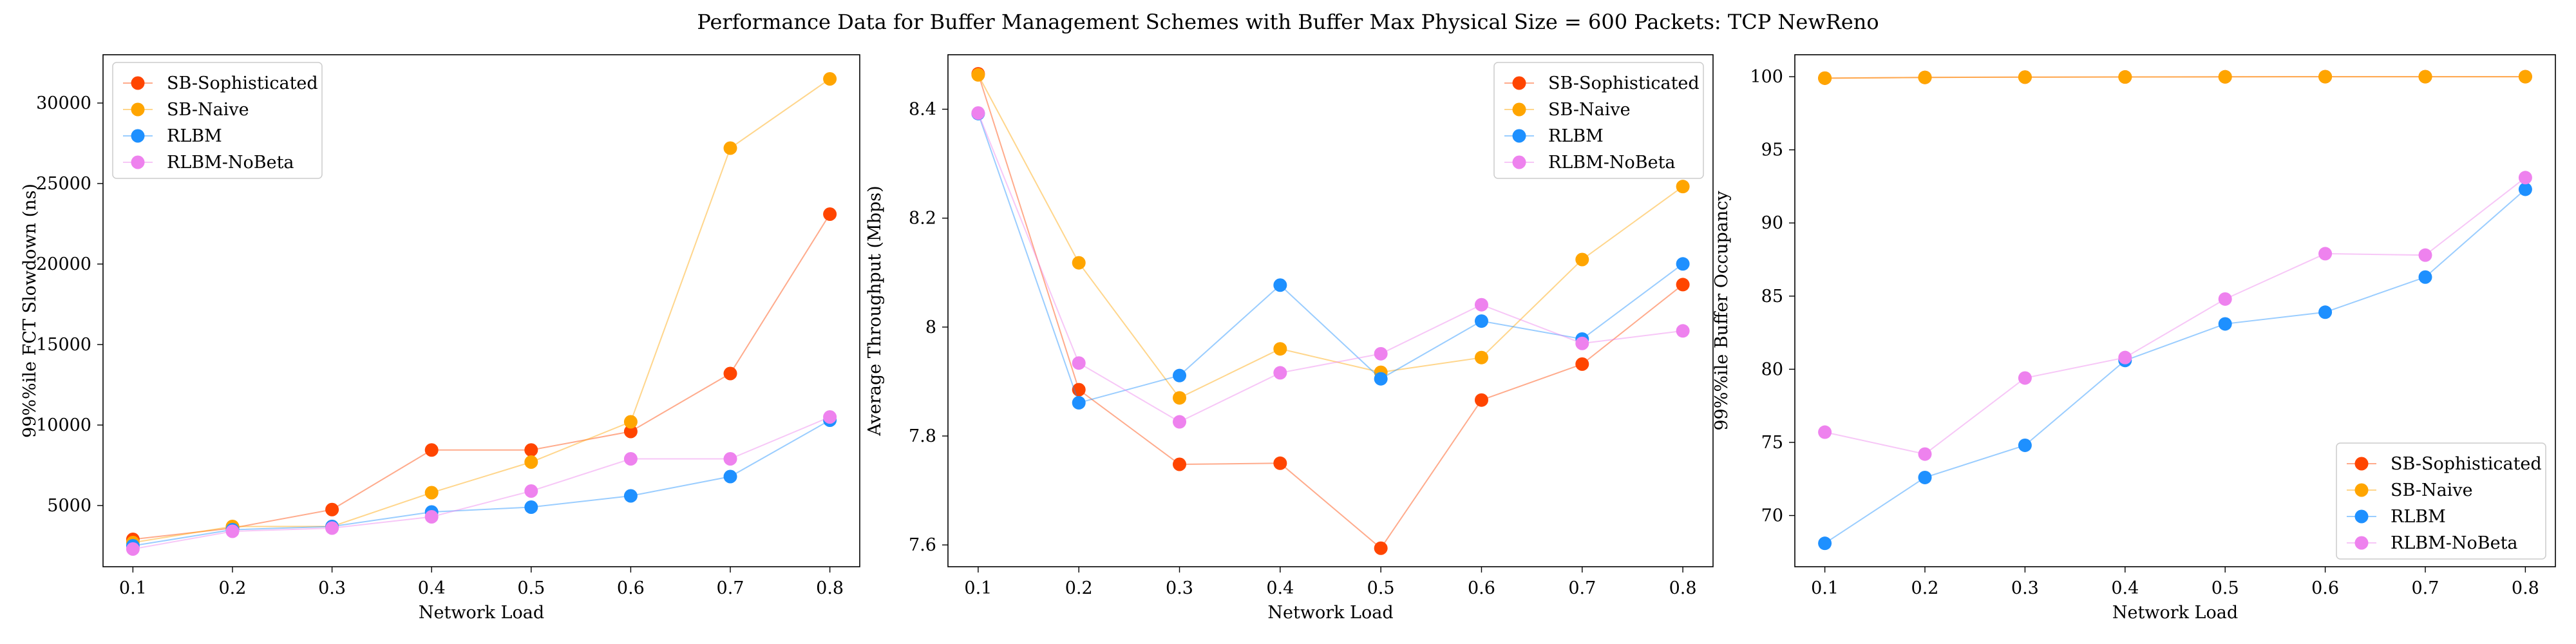  I want to click on y-tick-label: 90, so click(1772, 223).